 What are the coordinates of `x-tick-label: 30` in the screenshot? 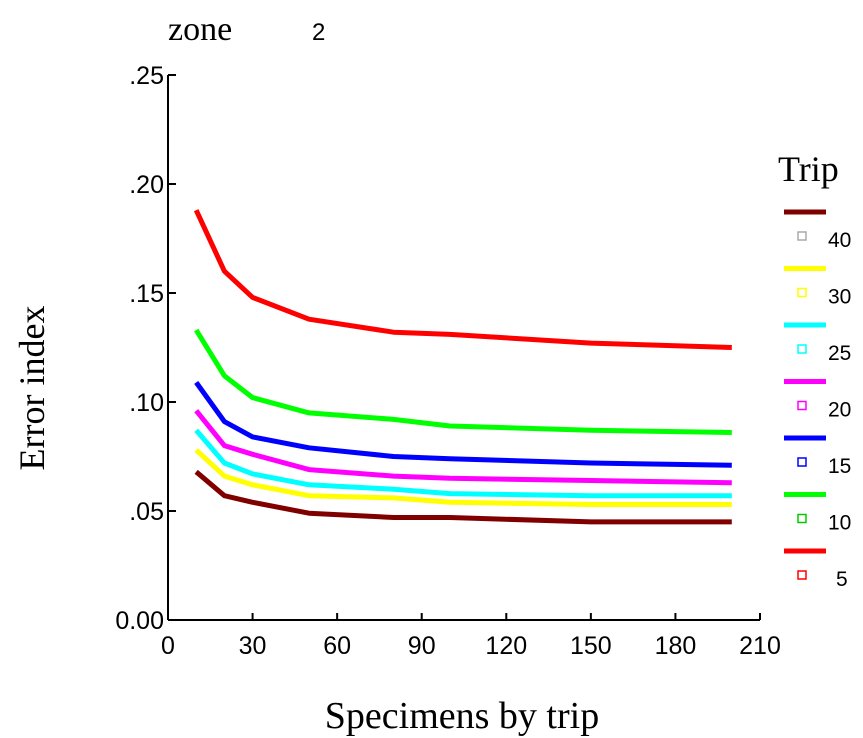 It's located at (253, 646).